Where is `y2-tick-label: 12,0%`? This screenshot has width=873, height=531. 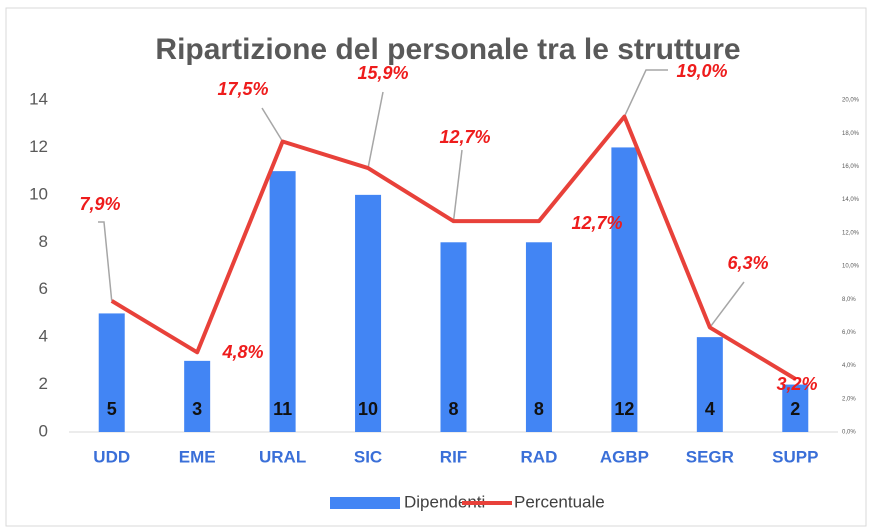
y2-tick-label: 12,0% is located at coordinates (851, 233).